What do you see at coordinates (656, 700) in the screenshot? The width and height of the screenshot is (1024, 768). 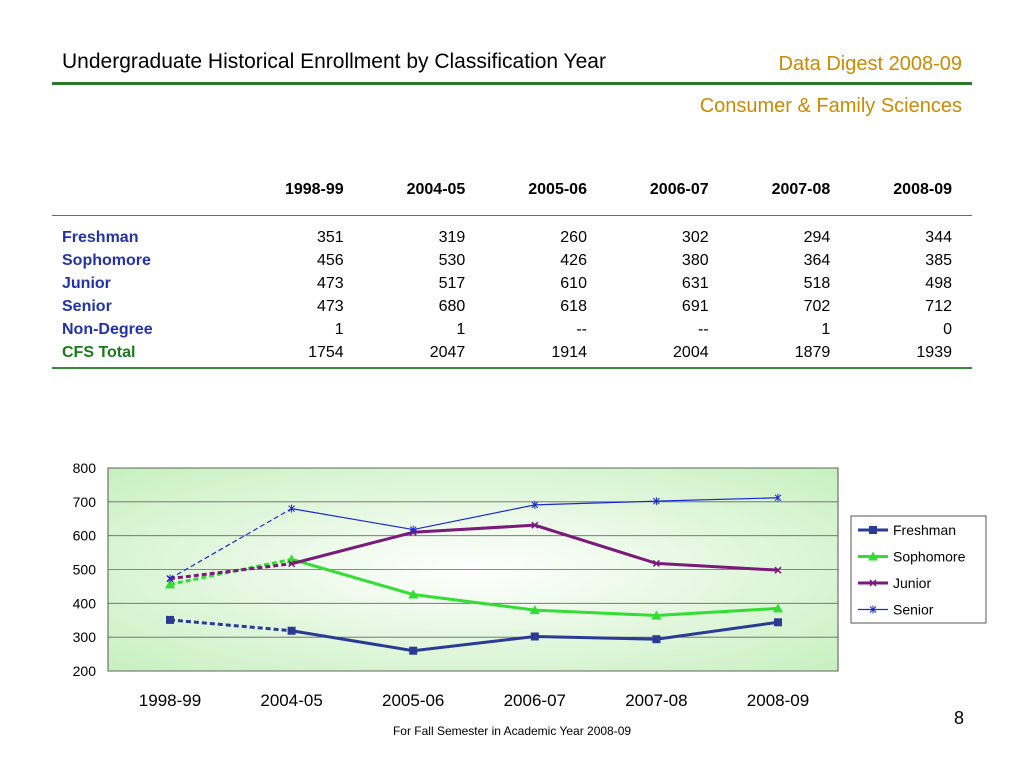 I see `x-tick-label: 2007-08` at bounding box center [656, 700].